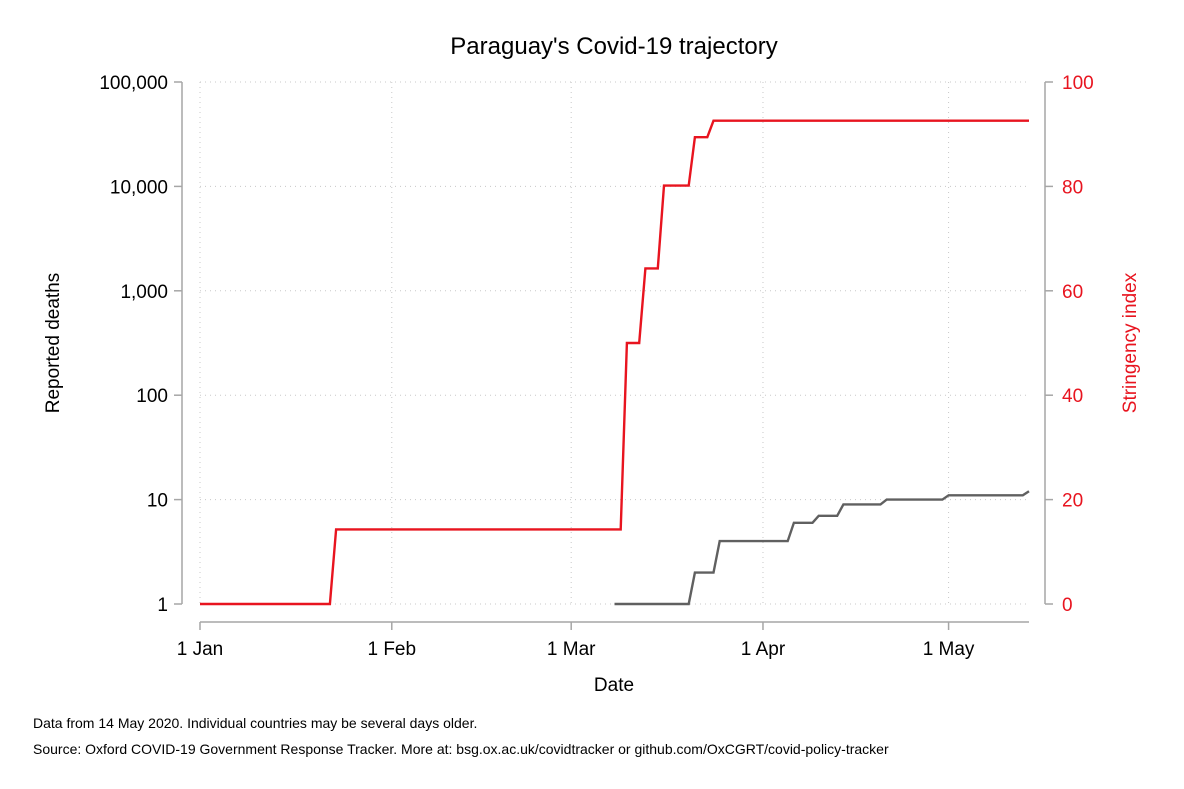 This screenshot has height=789, width=1184. Describe the element at coordinates (614, 685) in the screenshot. I see `x-axis-label: Date` at that location.